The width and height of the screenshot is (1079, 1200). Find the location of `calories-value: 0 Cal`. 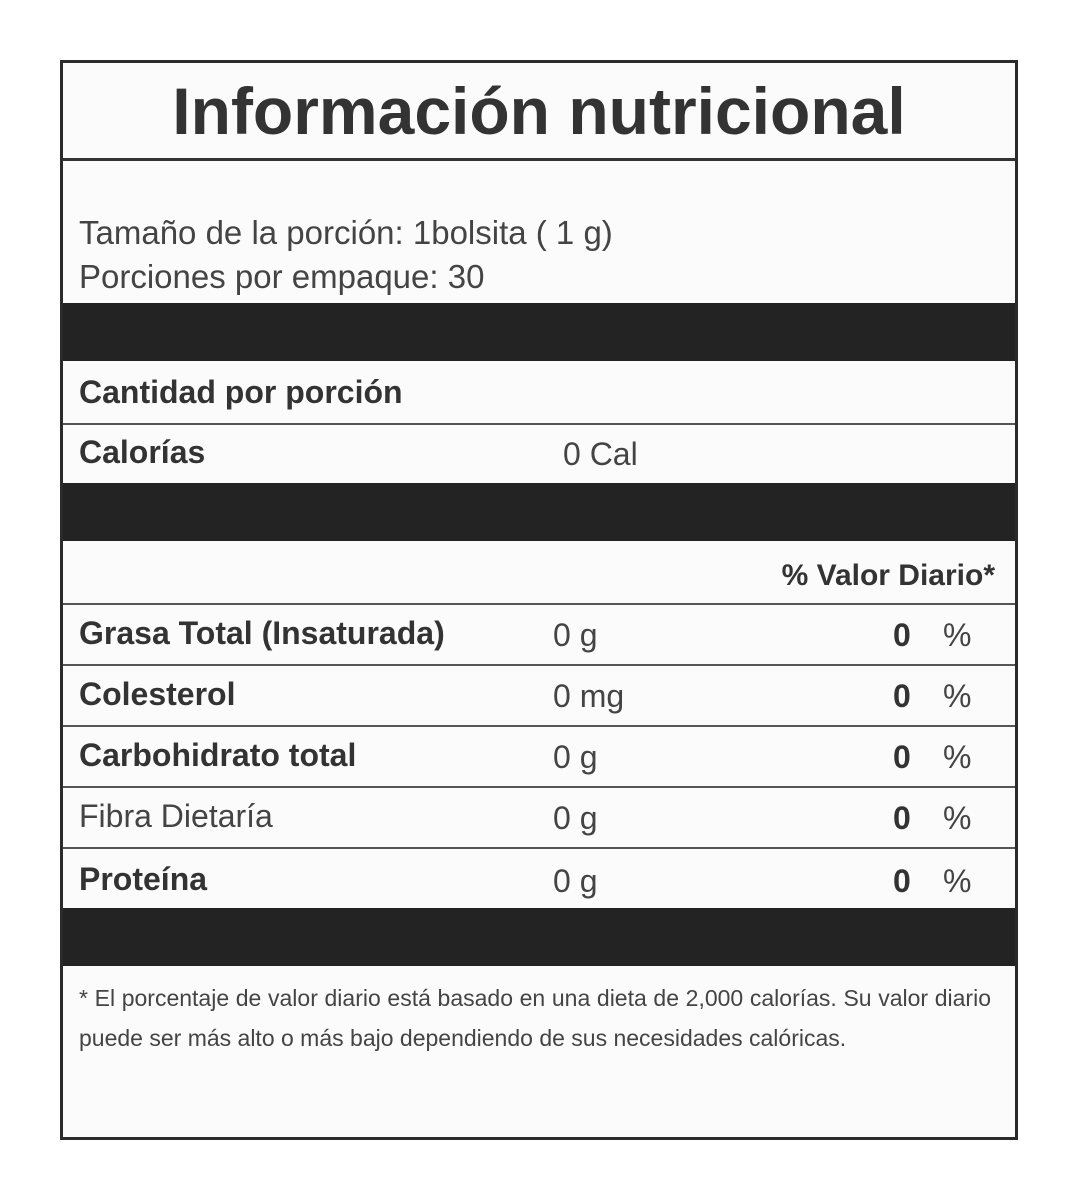

calories-value: 0 Cal is located at coordinates (600, 454).